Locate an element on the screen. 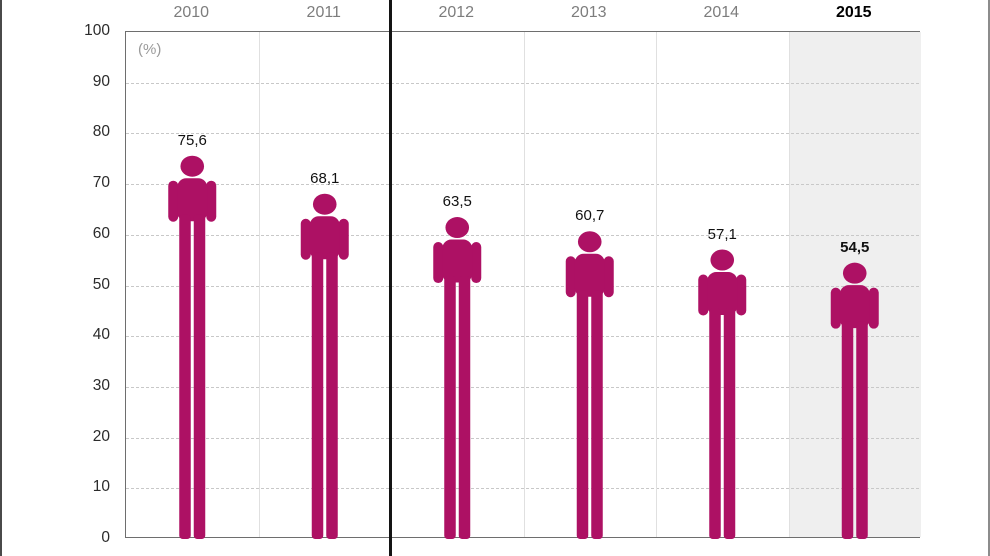 Image resolution: width=990 pixels, height=556 pixels. person-pictogram-2013 is located at coordinates (589, 385).